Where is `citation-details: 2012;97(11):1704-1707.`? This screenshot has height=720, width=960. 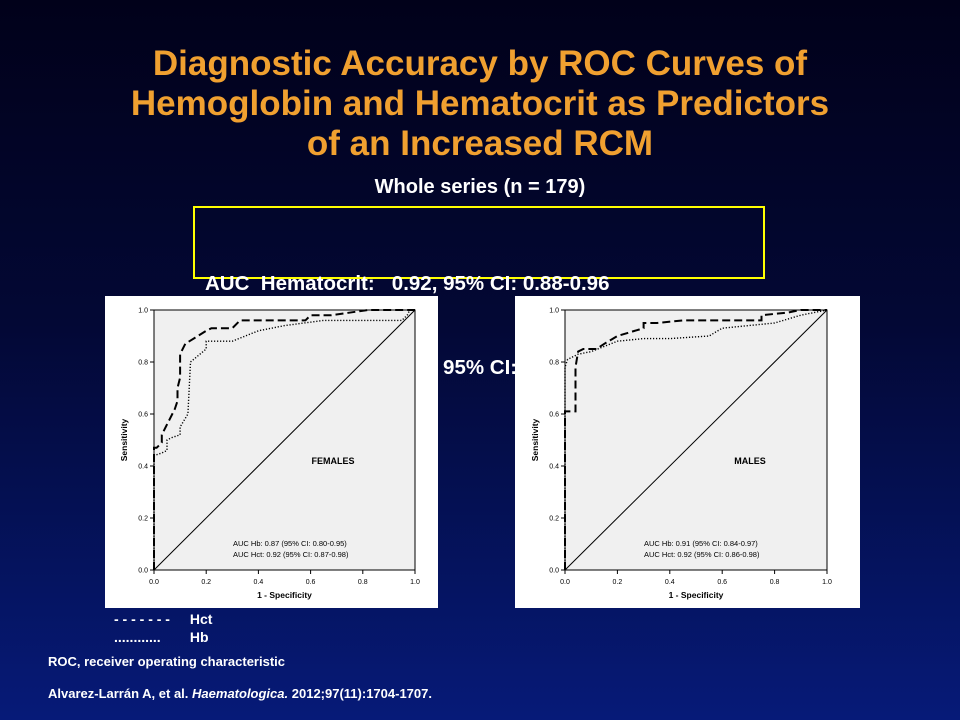 citation-details: 2012;97(11):1704-1707. is located at coordinates (361, 693).